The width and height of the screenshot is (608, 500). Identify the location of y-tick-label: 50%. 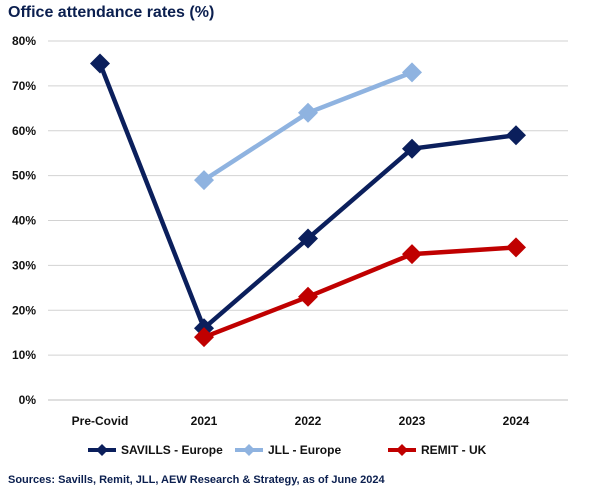
(24, 176).